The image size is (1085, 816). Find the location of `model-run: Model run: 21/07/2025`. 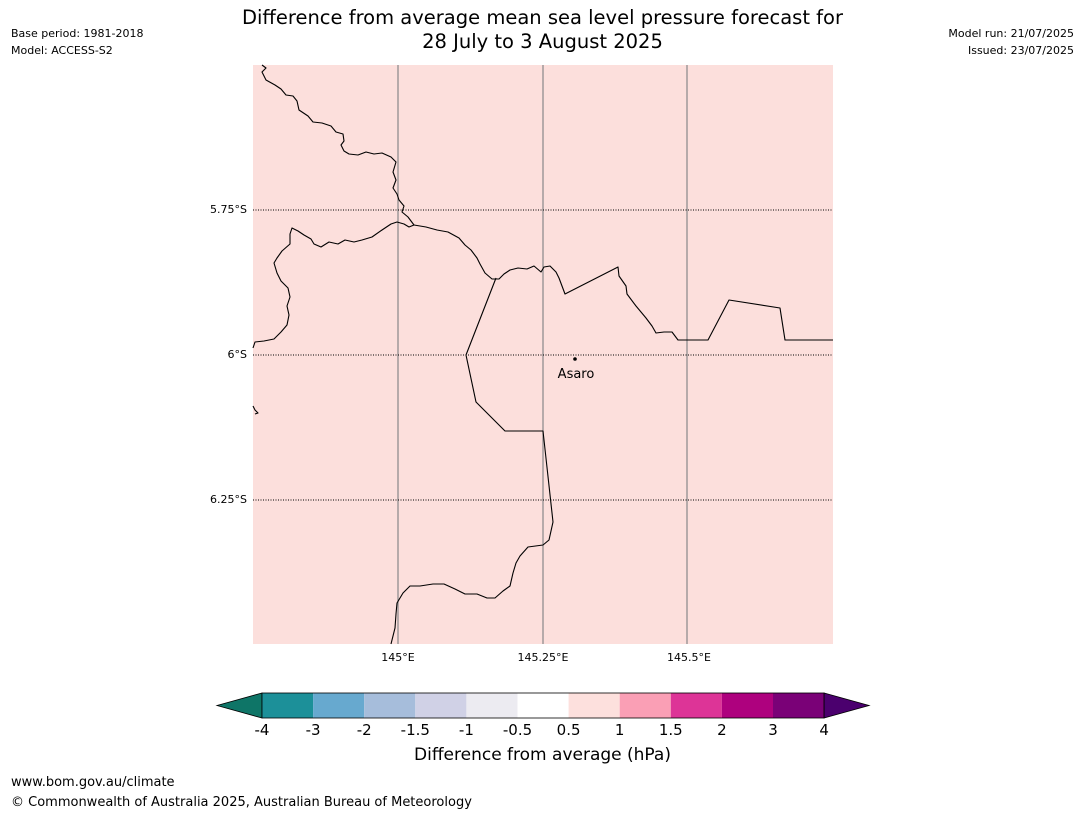

model-run: Model run: 21/07/2025 is located at coordinates (1011, 33).